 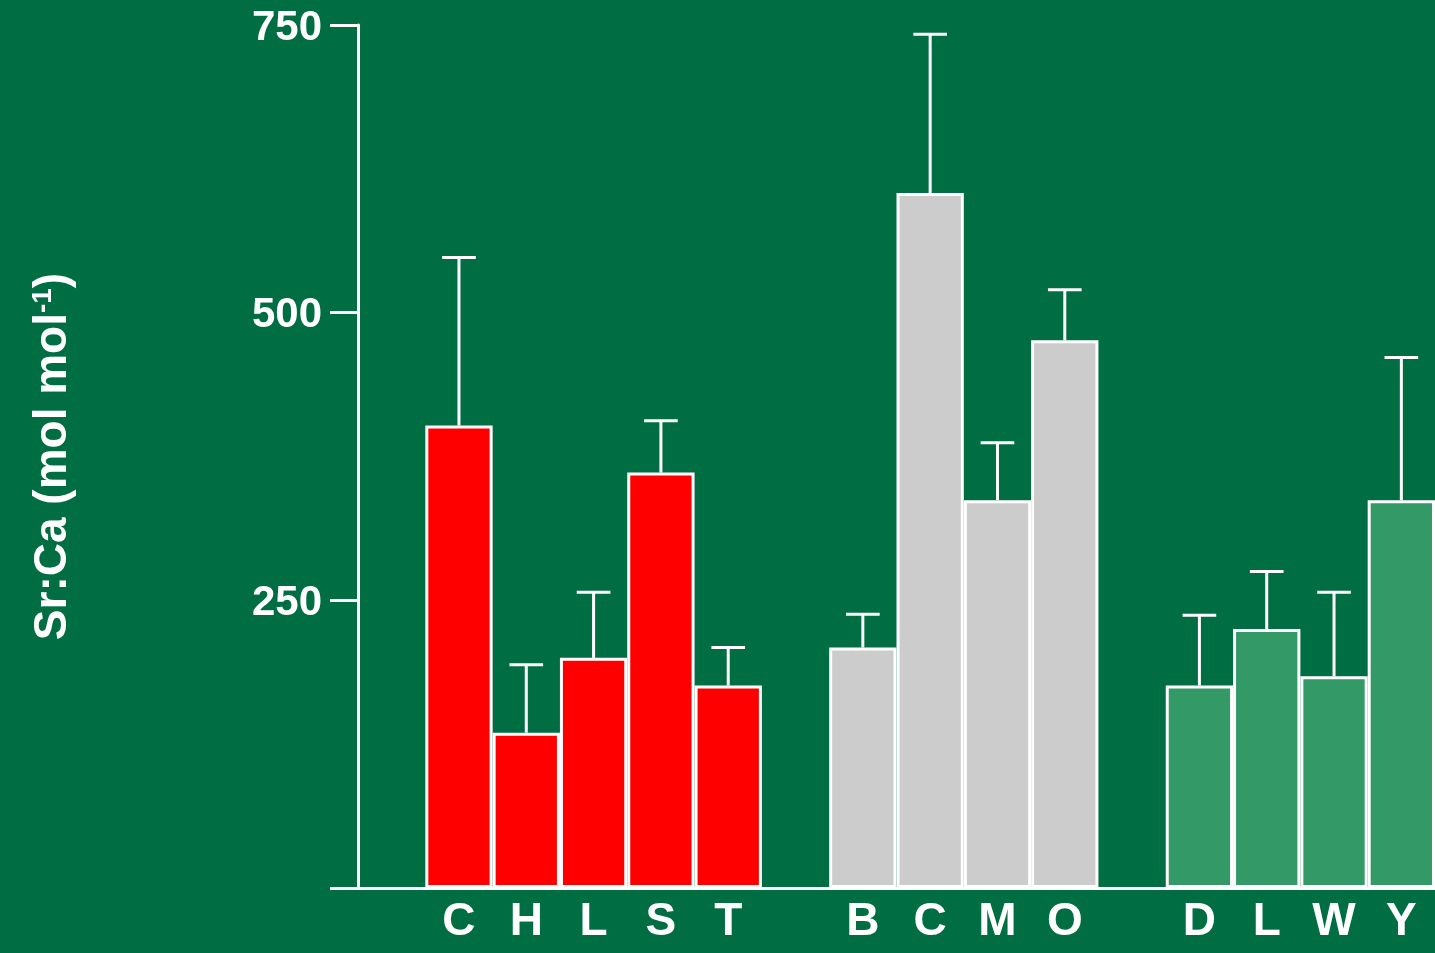 I want to click on y-tick-label: 750, so click(x=286, y=25).